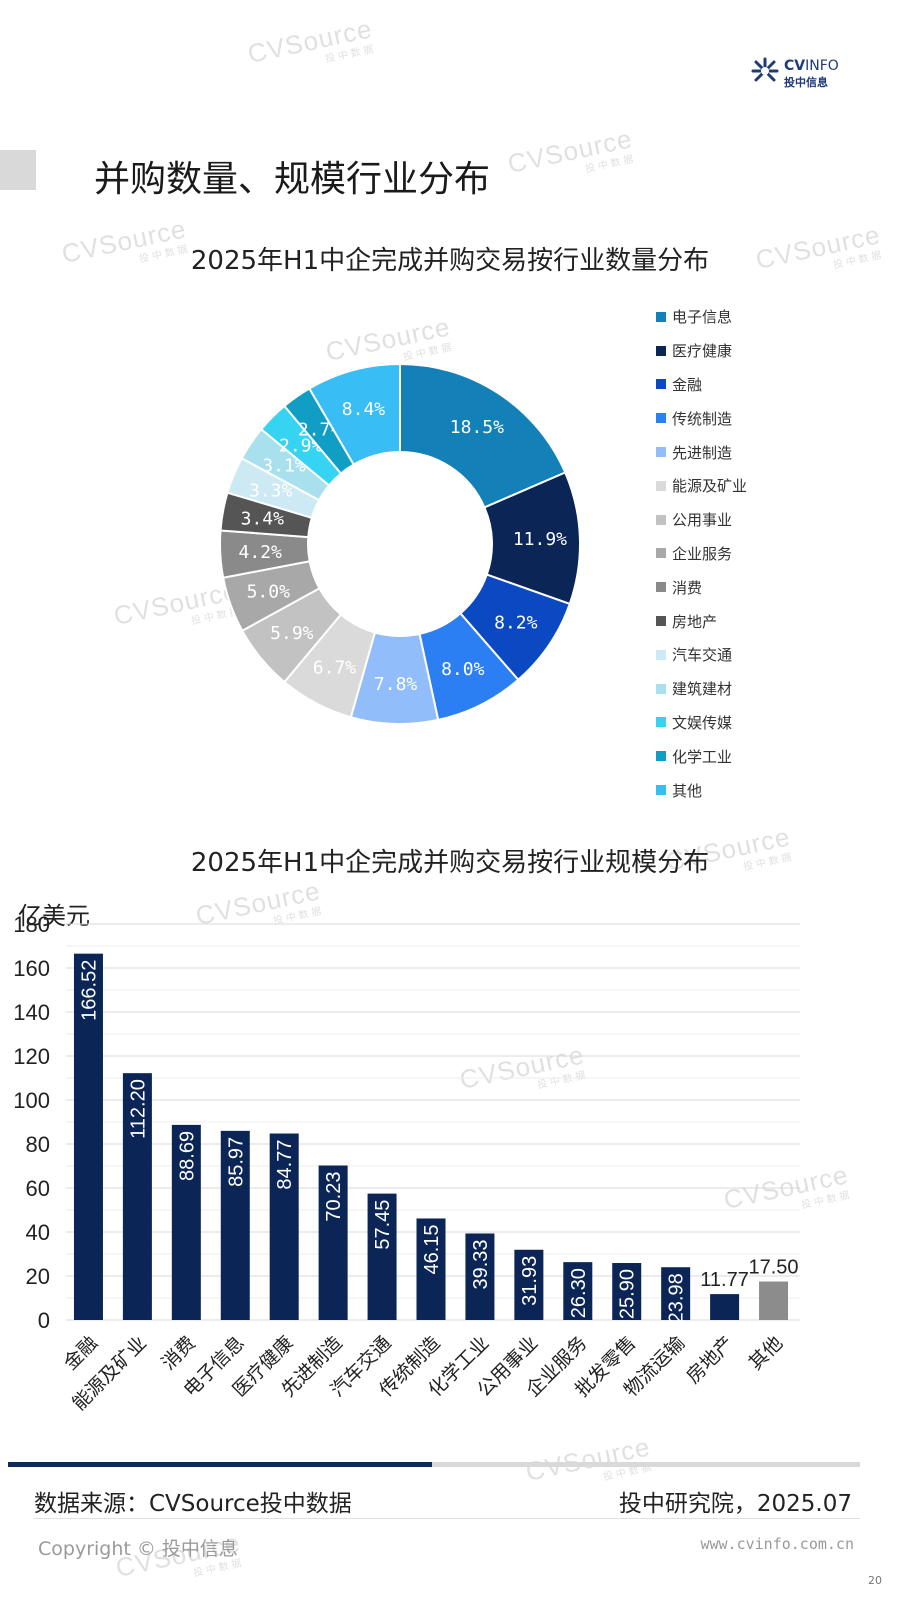  What do you see at coordinates (806, 82) in the screenshot?
I see `logo-cn-text: 投中信息` at bounding box center [806, 82].